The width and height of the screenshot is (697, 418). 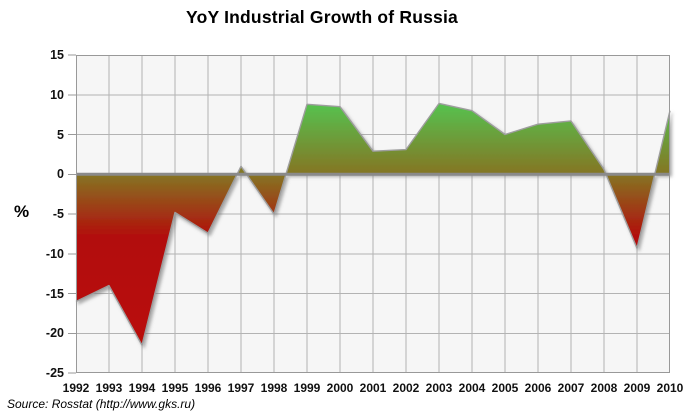 What do you see at coordinates (76, 388) in the screenshot?
I see `x-tick-label: 1992` at bounding box center [76, 388].